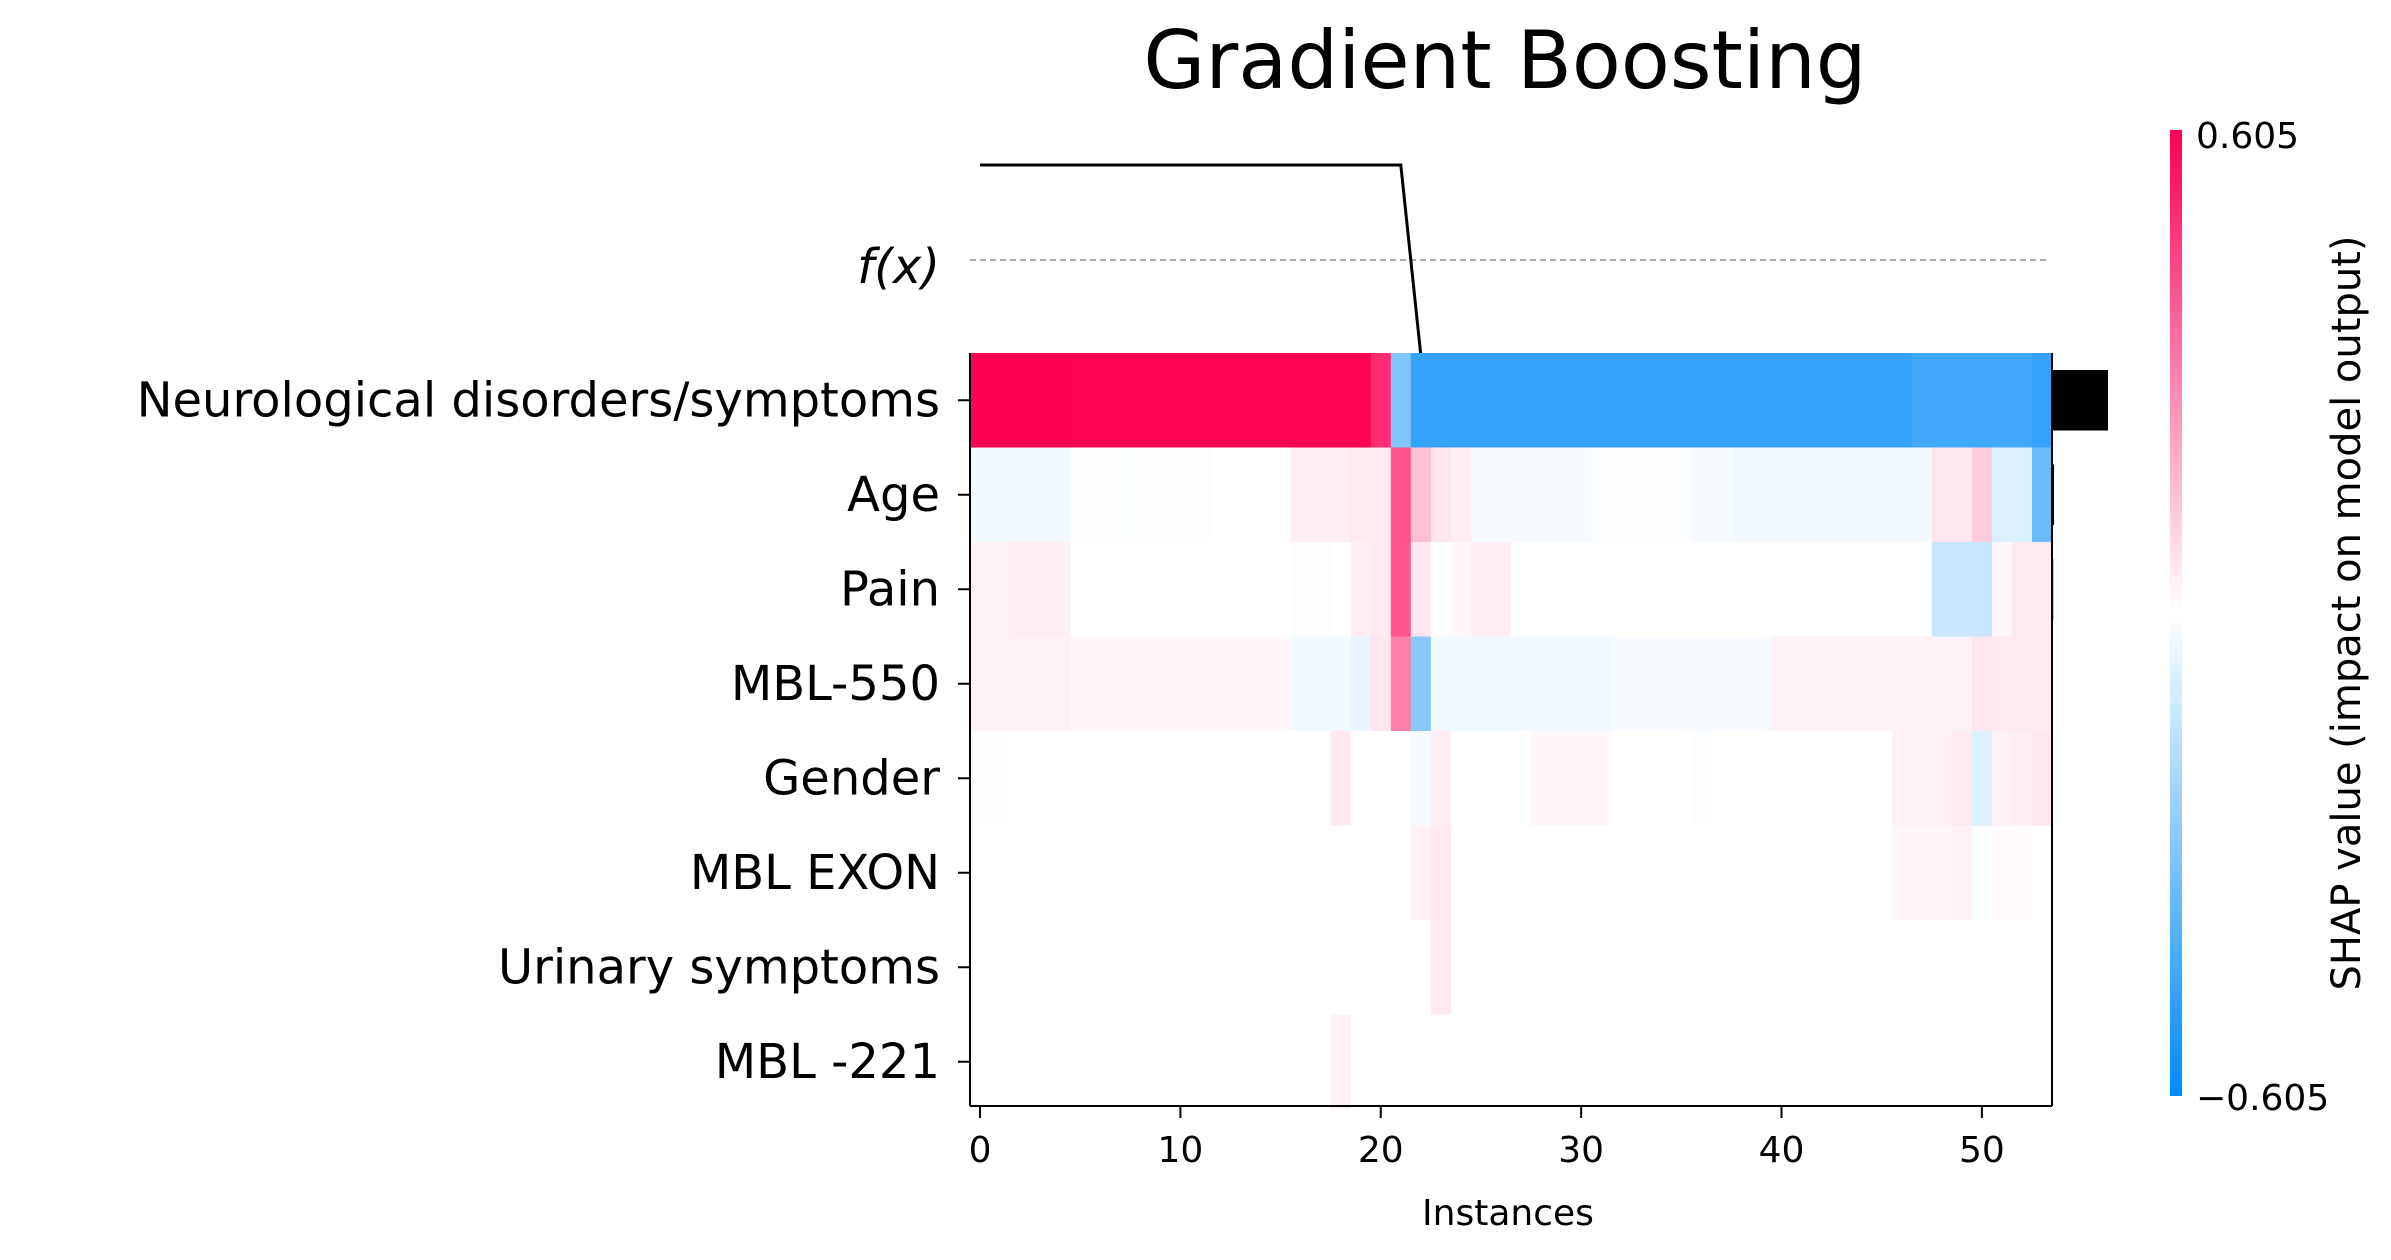 This screenshot has width=2391, height=1260. Describe the element at coordinates (851, 778) in the screenshot. I see `feature-label: Gender` at that location.